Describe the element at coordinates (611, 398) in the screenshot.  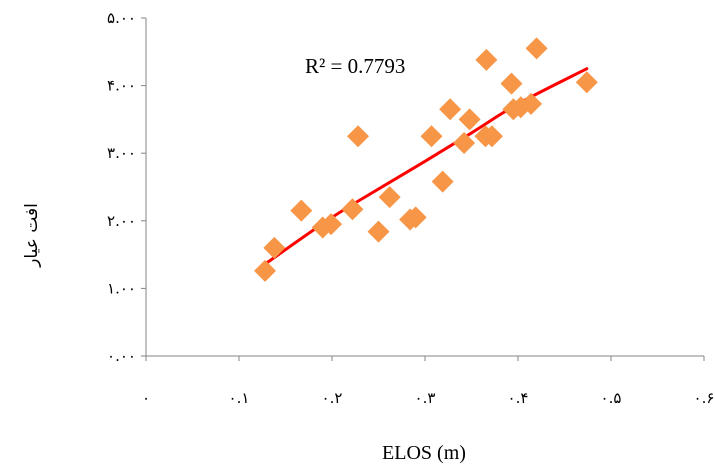
I see `x-tick-label: ۰.۵` at that location.